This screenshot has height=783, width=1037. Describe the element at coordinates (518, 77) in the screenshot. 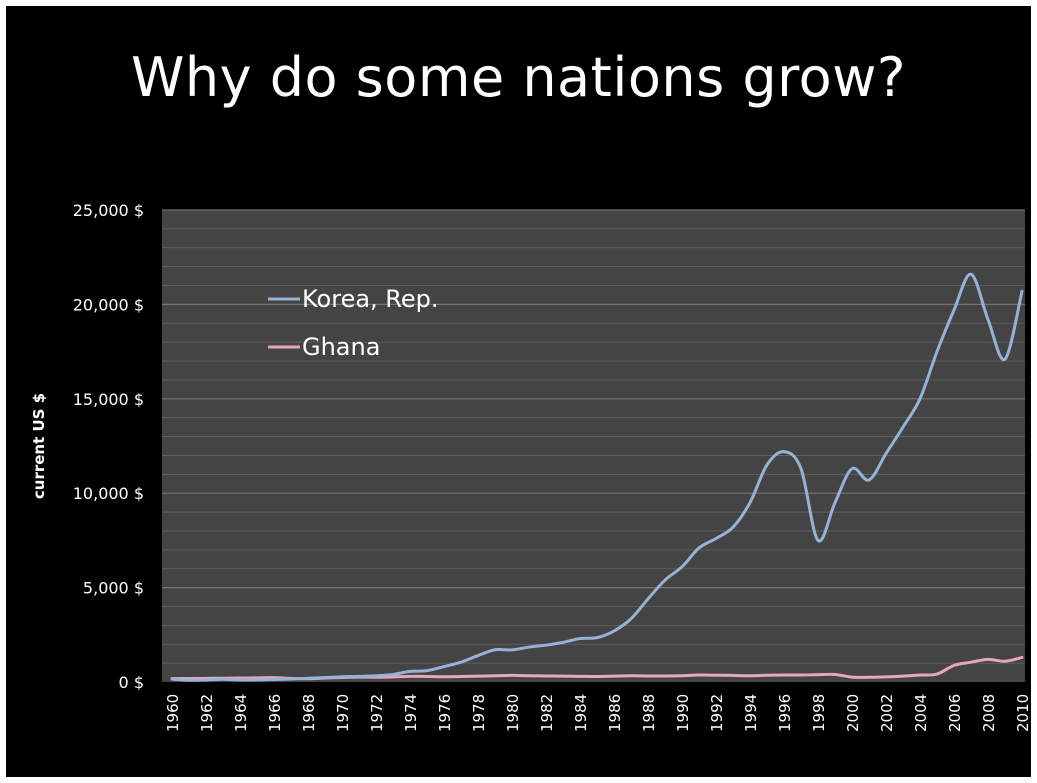

I see `slide-title: Why do some nations grow?` at that location.